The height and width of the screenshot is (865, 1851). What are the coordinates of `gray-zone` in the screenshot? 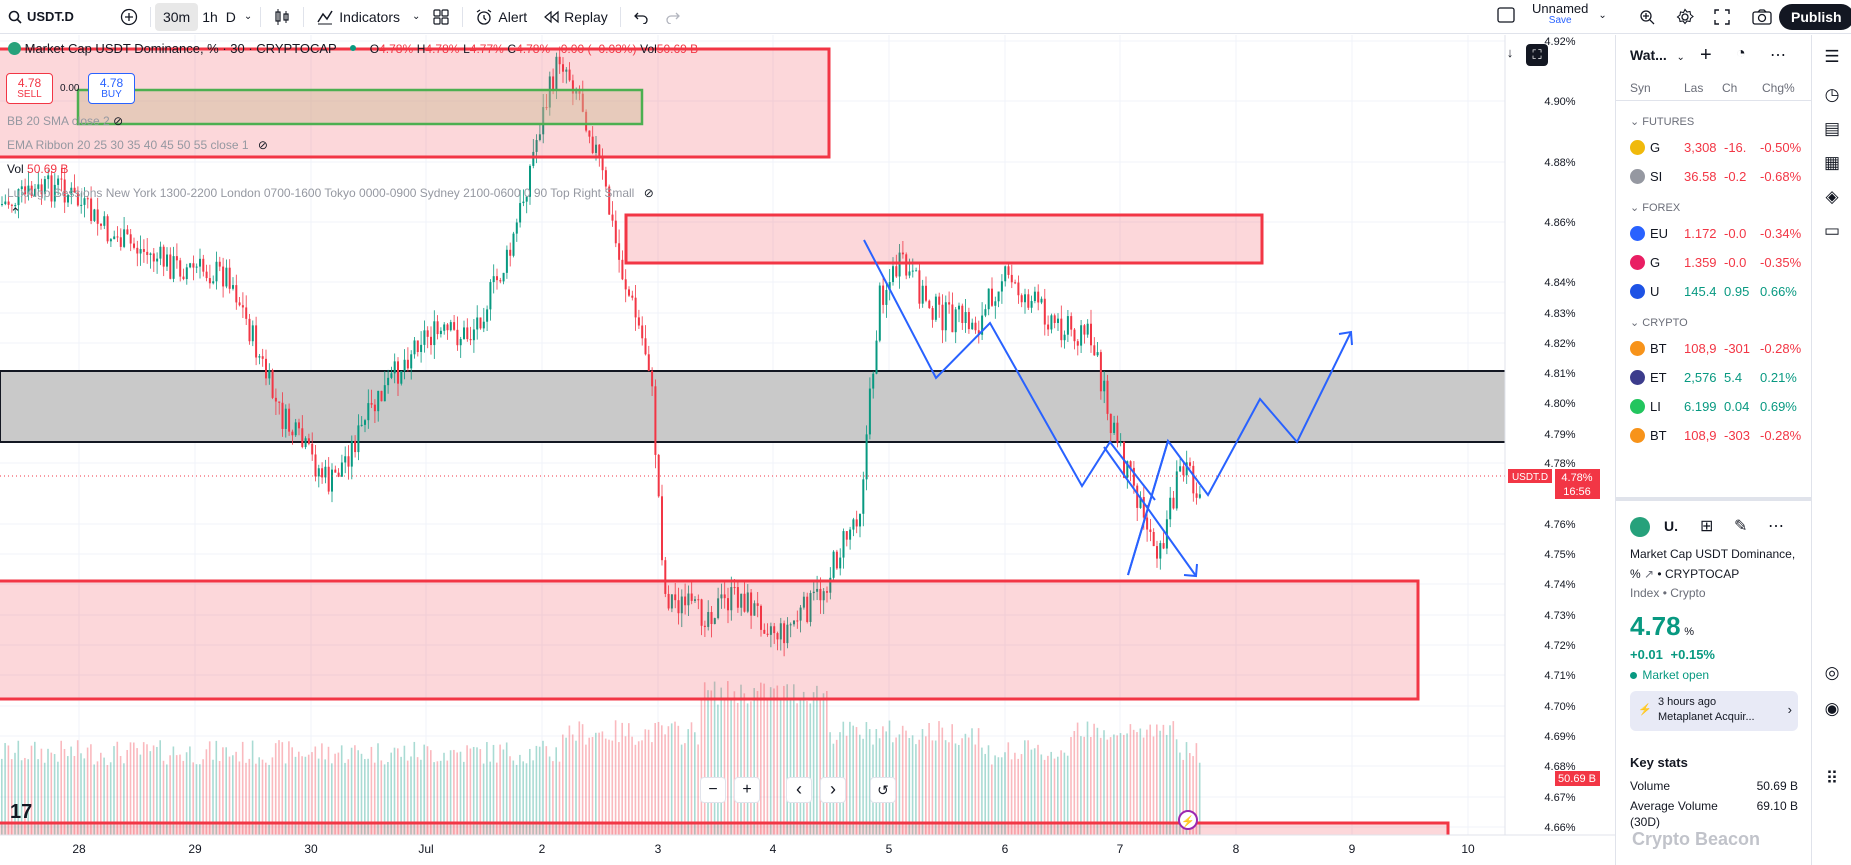 It's located at (760, 406).